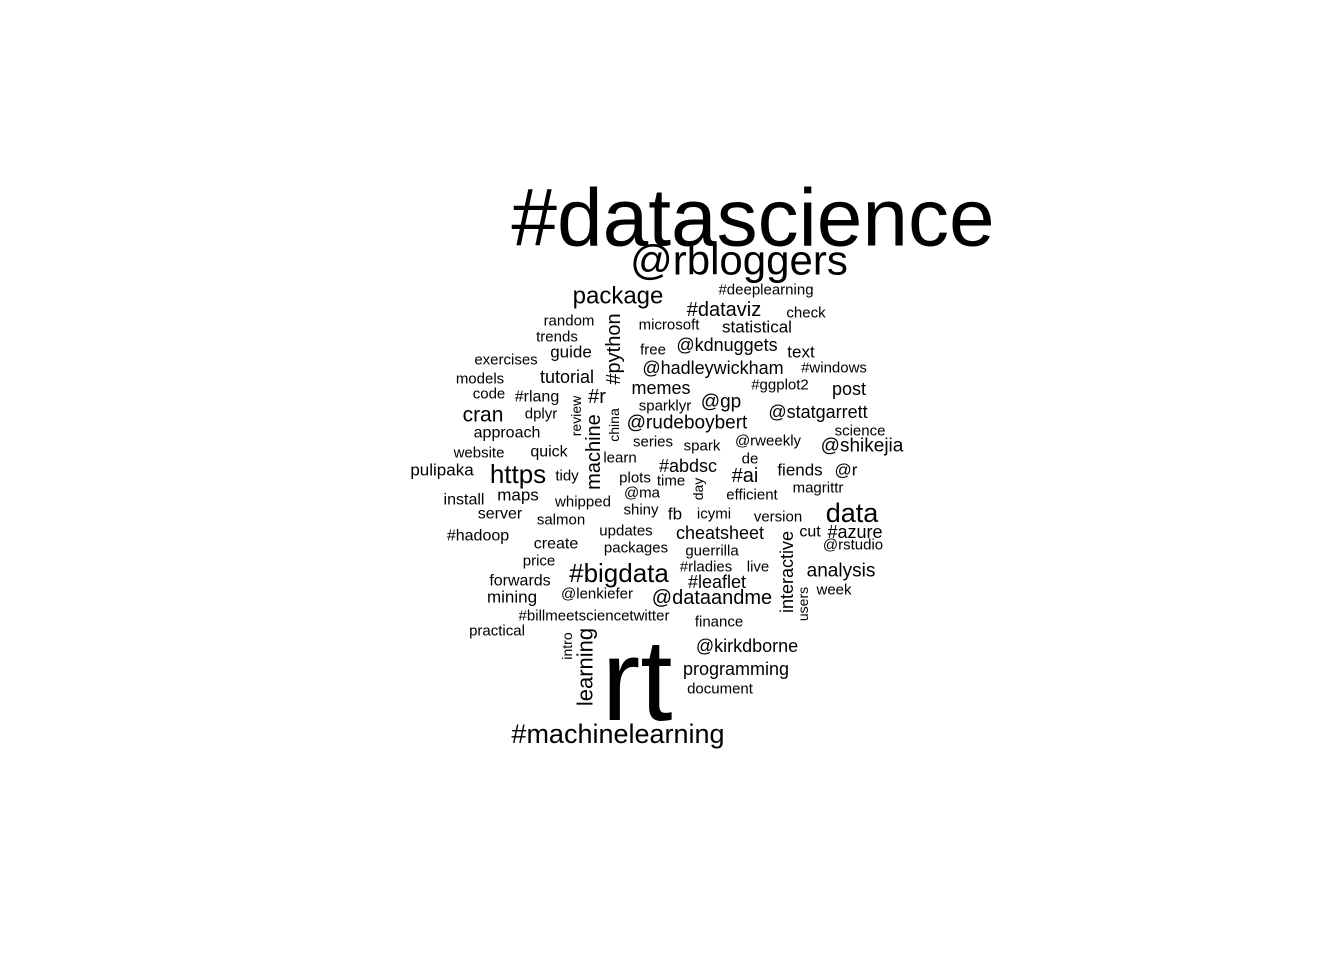 This screenshot has width=1344, height=960. I want to click on word-hadoop: #hadoop, so click(478, 536).